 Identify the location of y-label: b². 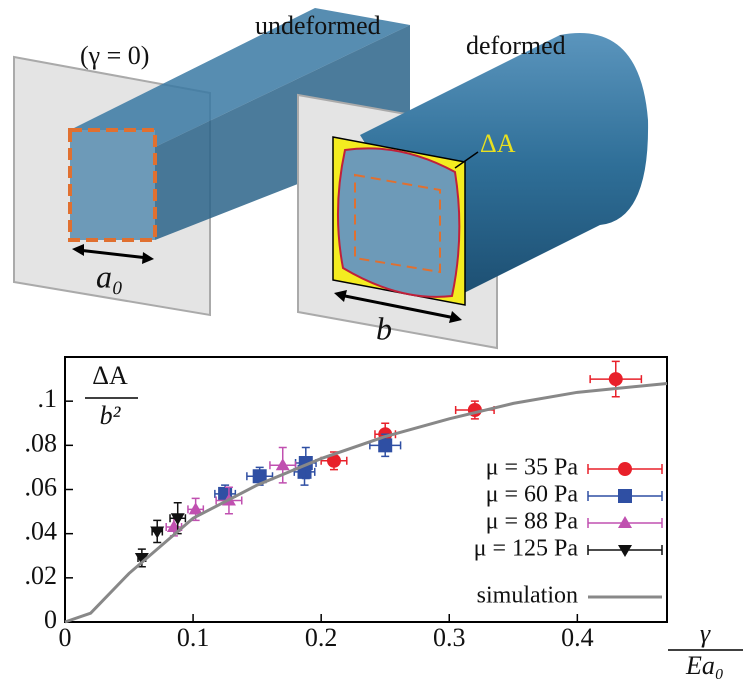
(111, 415).